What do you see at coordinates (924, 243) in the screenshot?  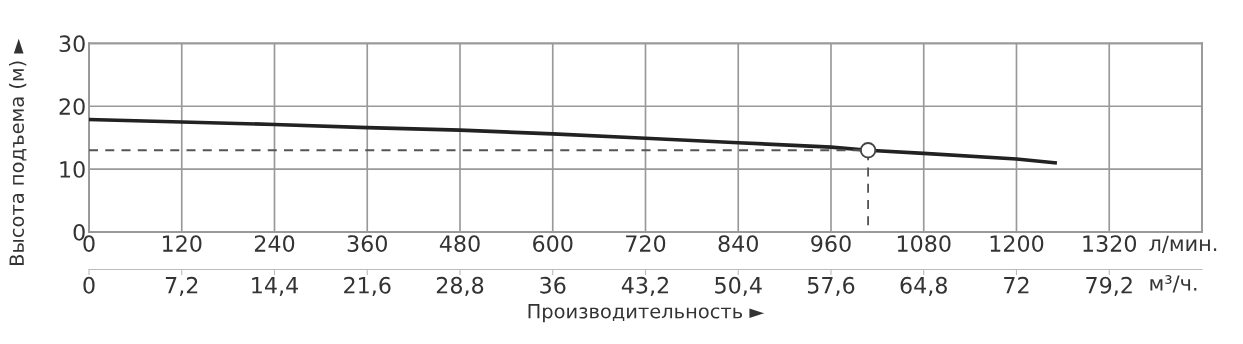 I see `x-tick-label: 1080` at bounding box center [924, 243].